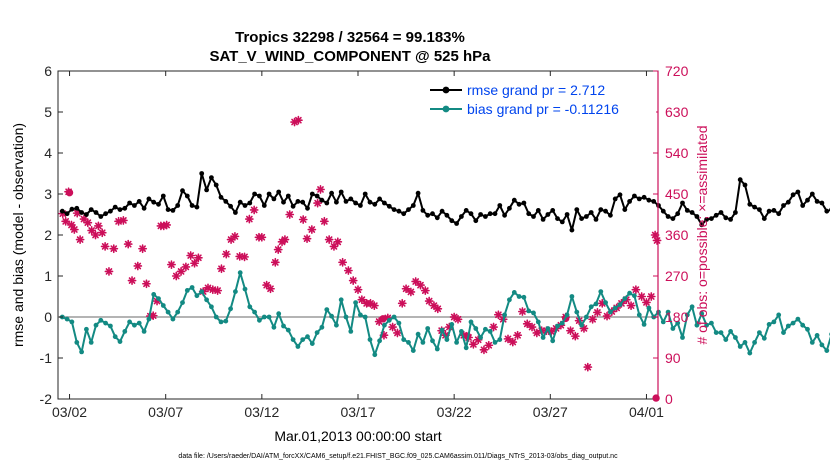 This screenshot has height=470, width=830. I want to click on rmse-series, so click(444, 202).